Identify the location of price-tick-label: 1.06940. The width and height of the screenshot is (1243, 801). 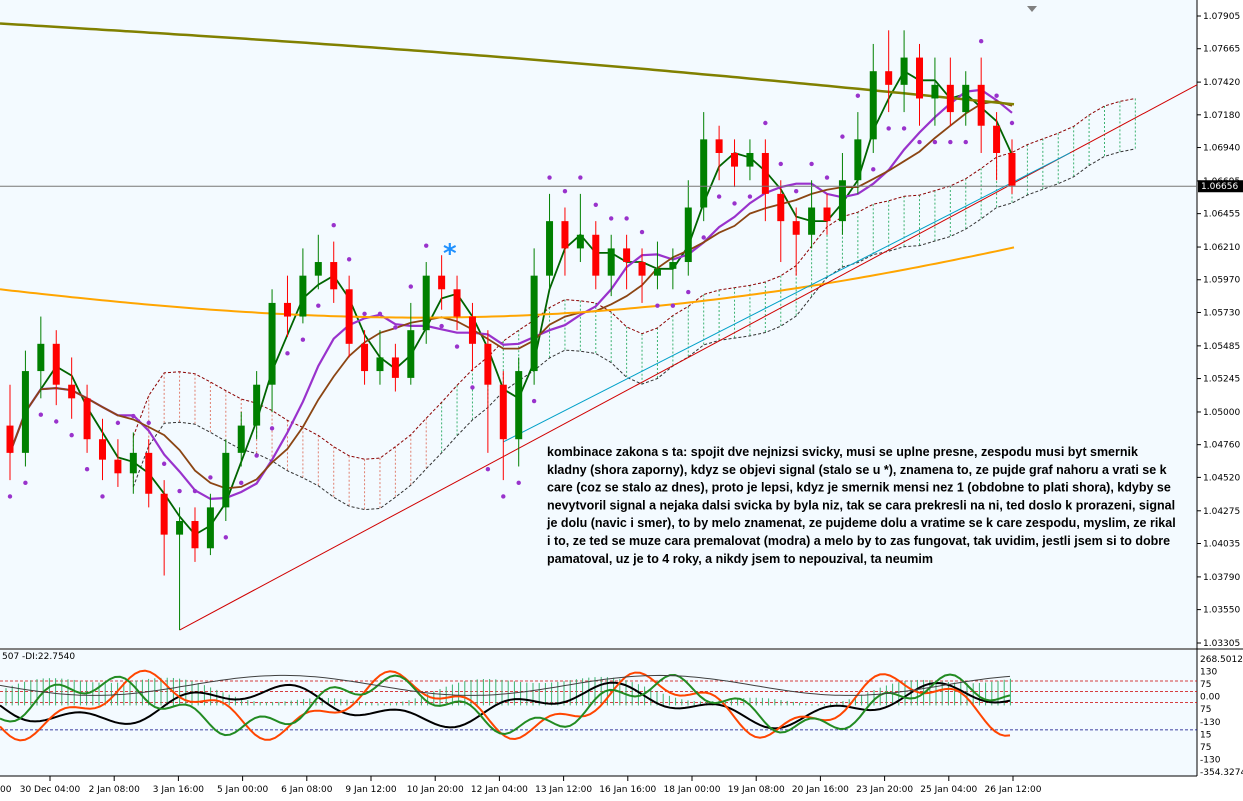
(1221, 149).